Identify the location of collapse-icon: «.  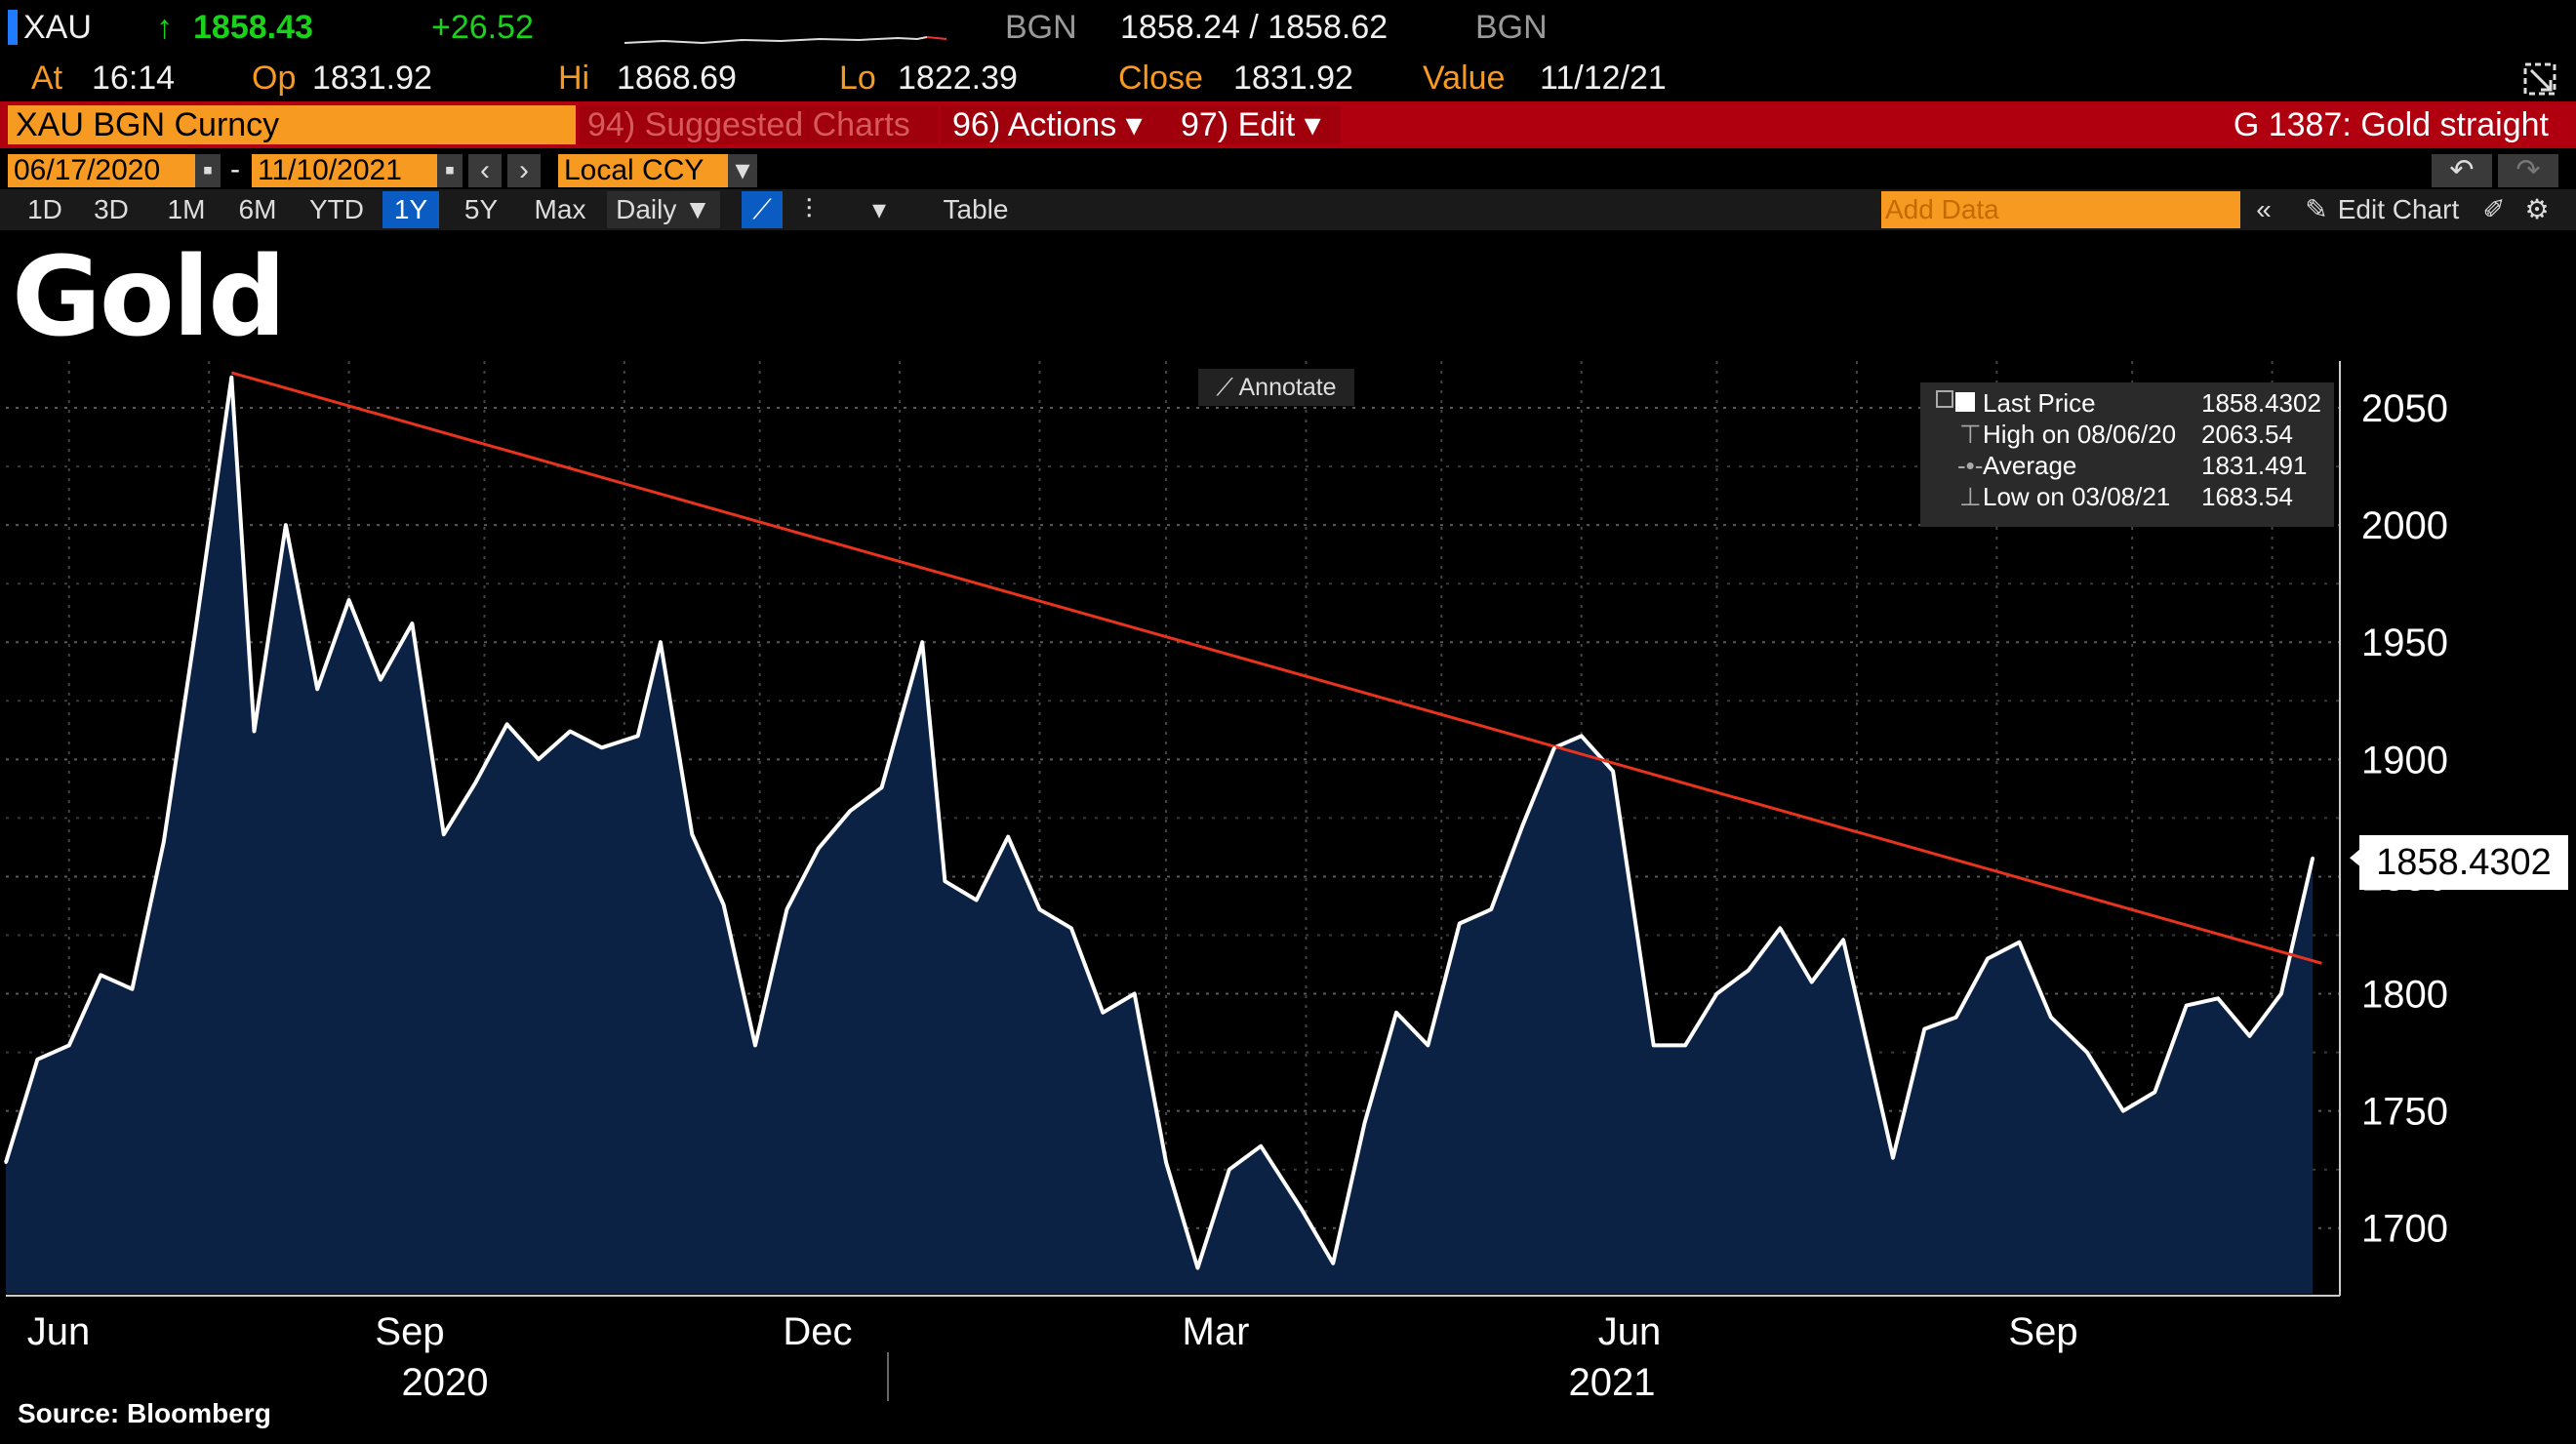
(2264, 209).